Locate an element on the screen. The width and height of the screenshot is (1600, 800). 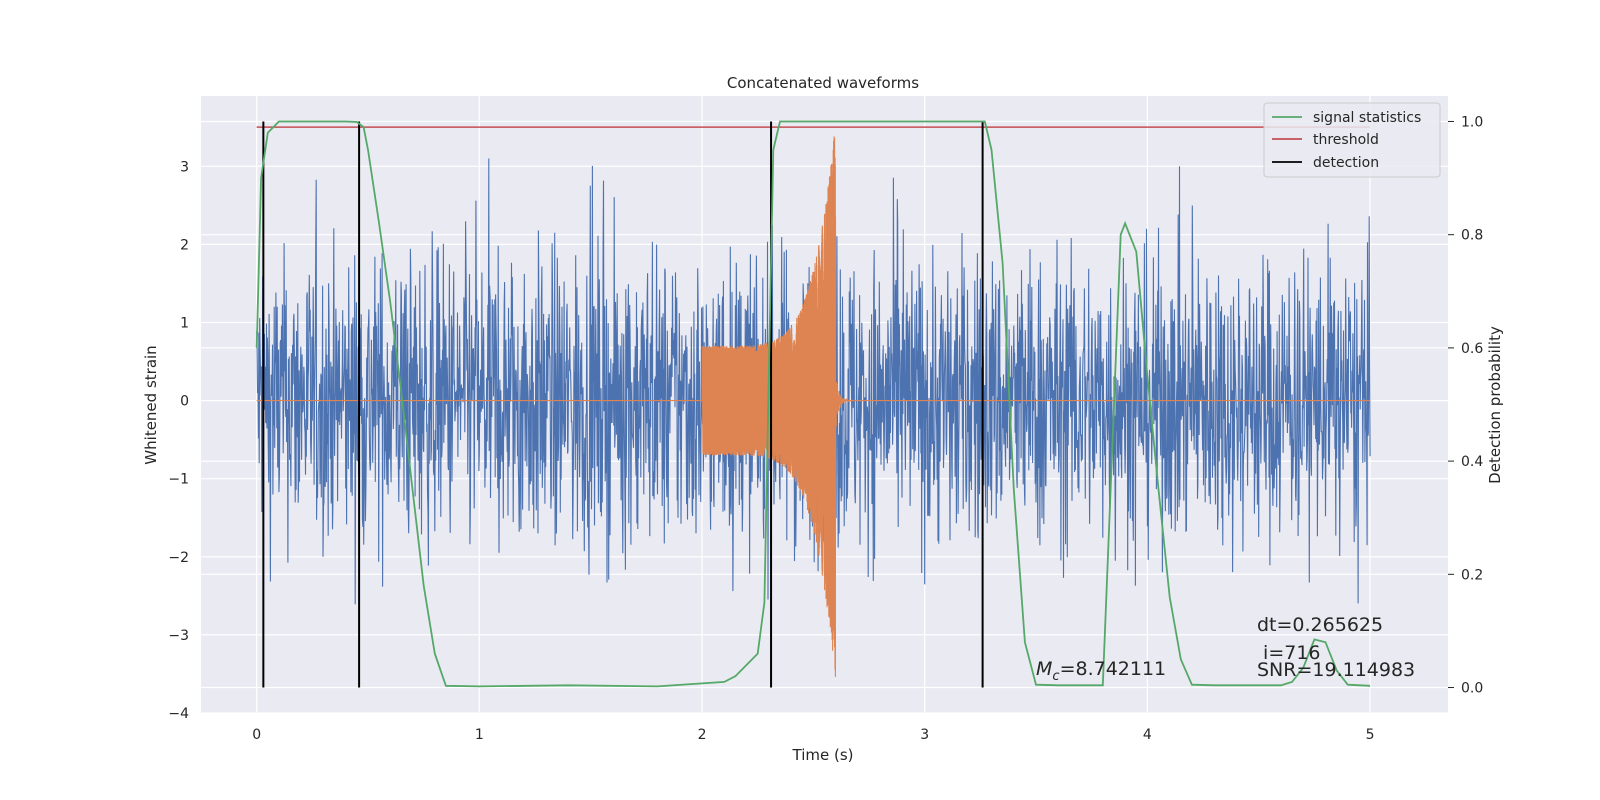
y-tick-label: 1 is located at coordinates (184, 323).